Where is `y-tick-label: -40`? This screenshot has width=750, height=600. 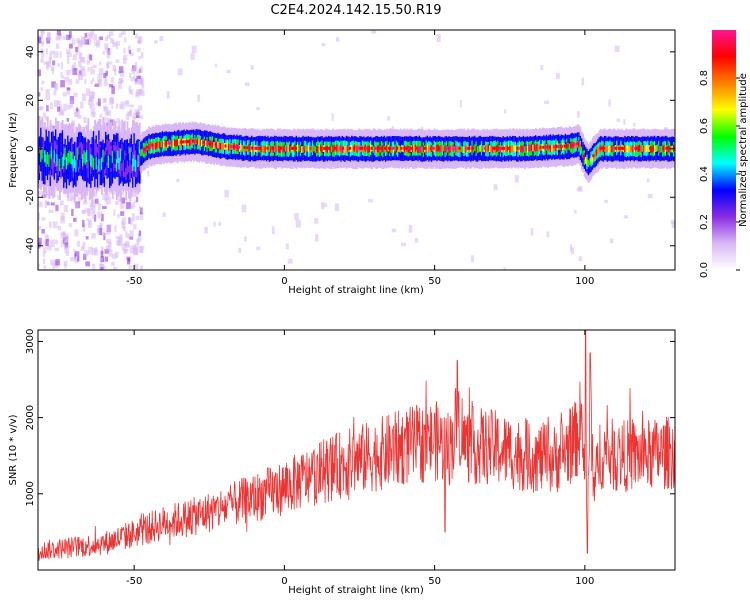
y-tick-label: -40 is located at coordinates (30, 246).